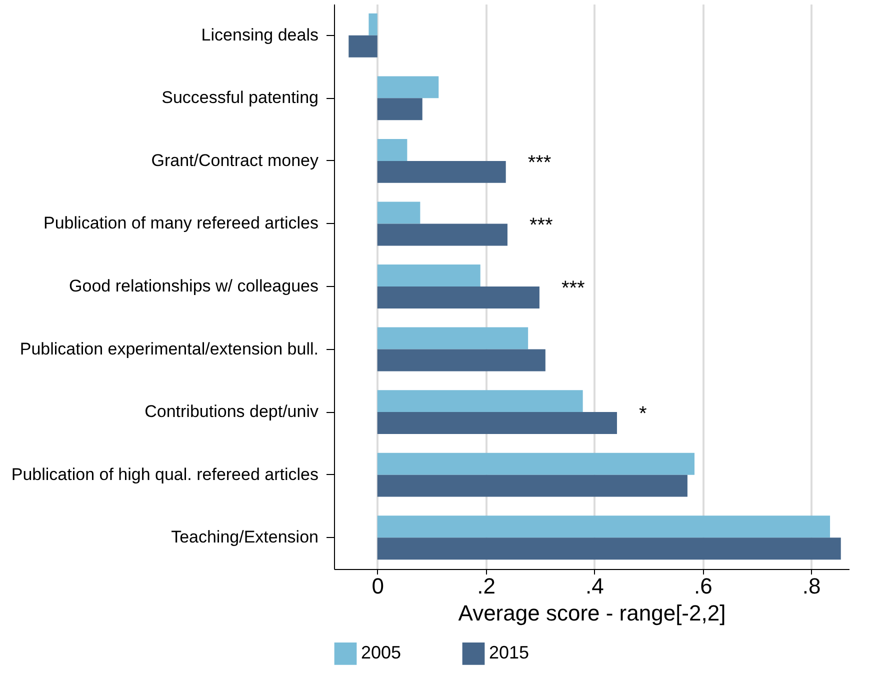 This screenshot has height=673, width=893. What do you see at coordinates (164, 474) in the screenshot?
I see `y-tick-label: Publication of high qual. refereed articles` at bounding box center [164, 474].